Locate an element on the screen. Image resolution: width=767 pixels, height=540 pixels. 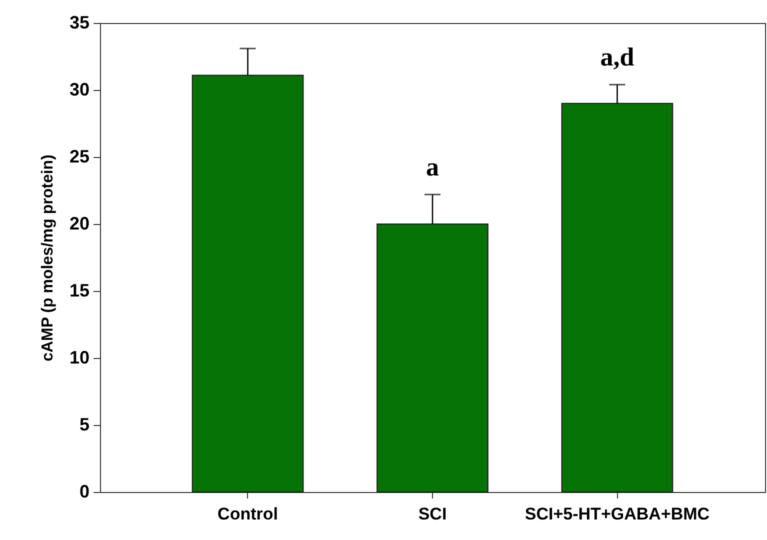
y-tick-label: 30 is located at coordinates (79, 90).